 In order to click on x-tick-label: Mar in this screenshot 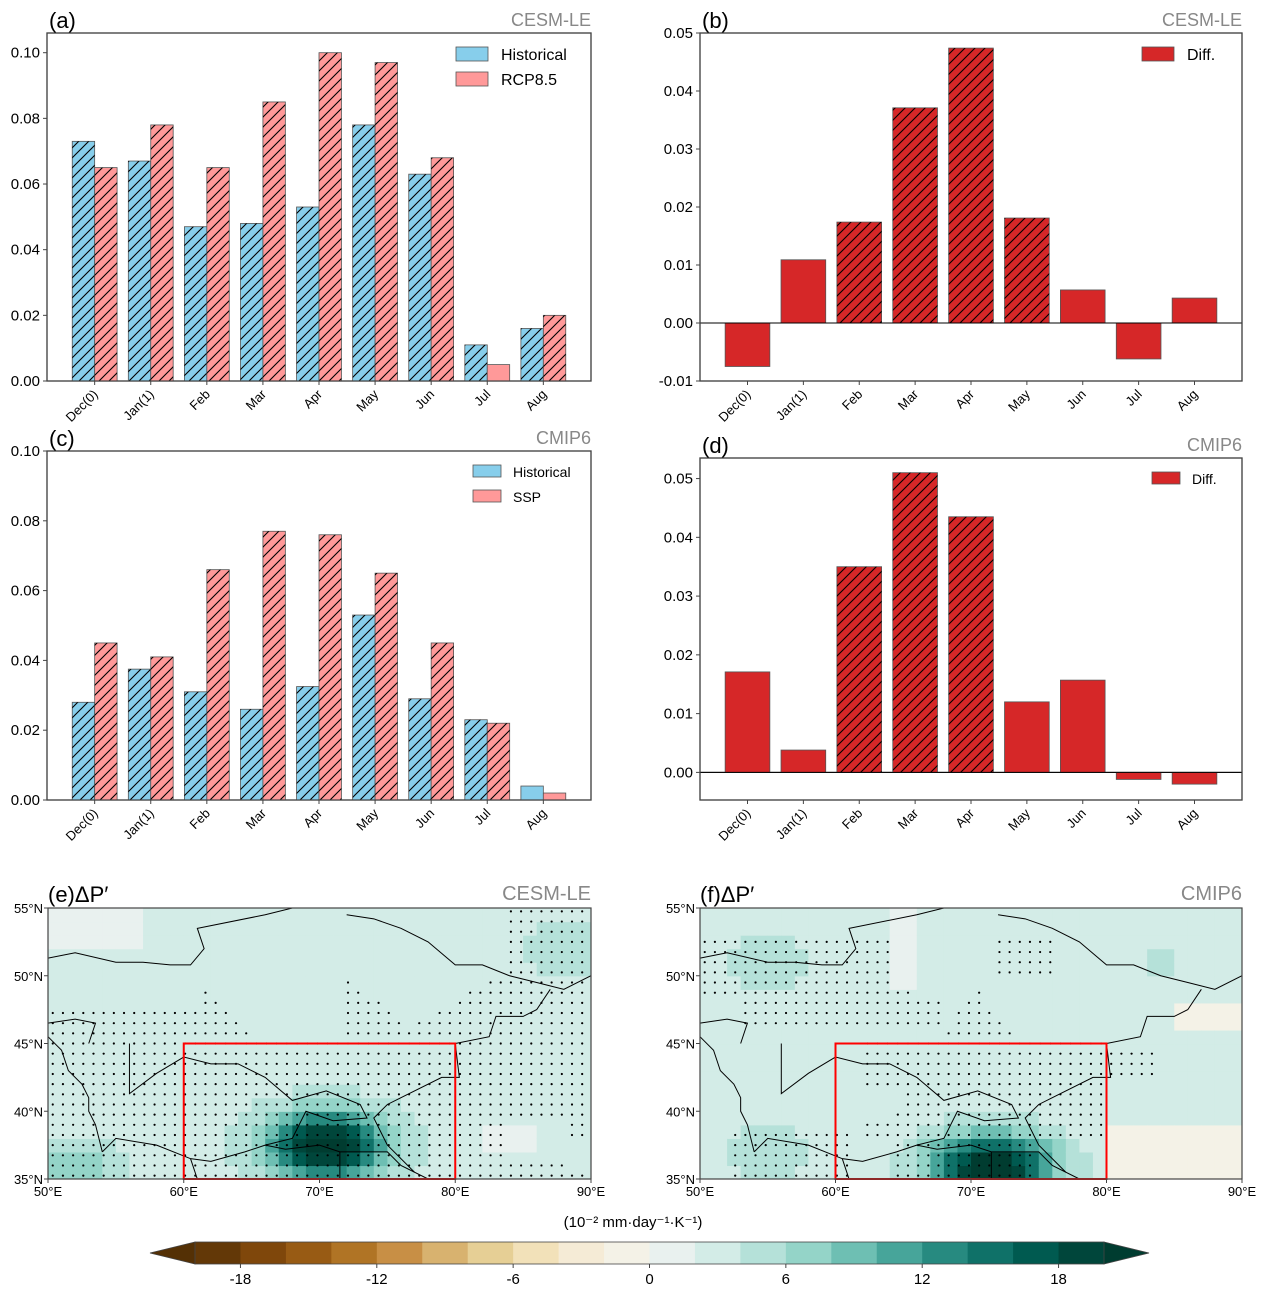, I will do `click(908, 818)`.